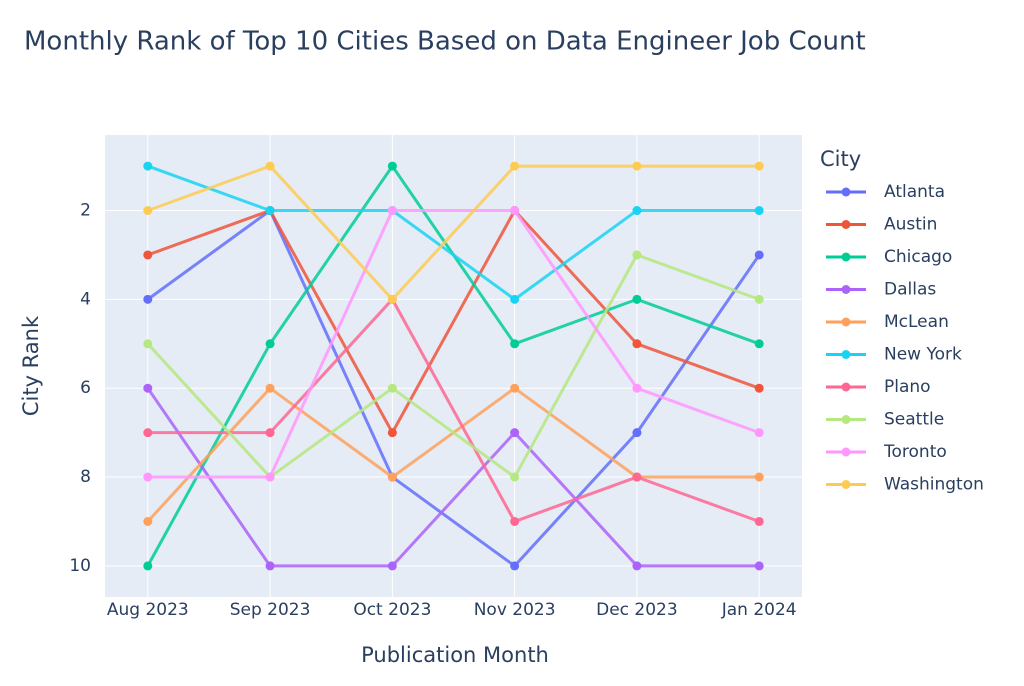 This screenshot has height=686, width=1024. Describe the element at coordinates (915, 452) in the screenshot. I see `legend-label: Toronto` at that location.